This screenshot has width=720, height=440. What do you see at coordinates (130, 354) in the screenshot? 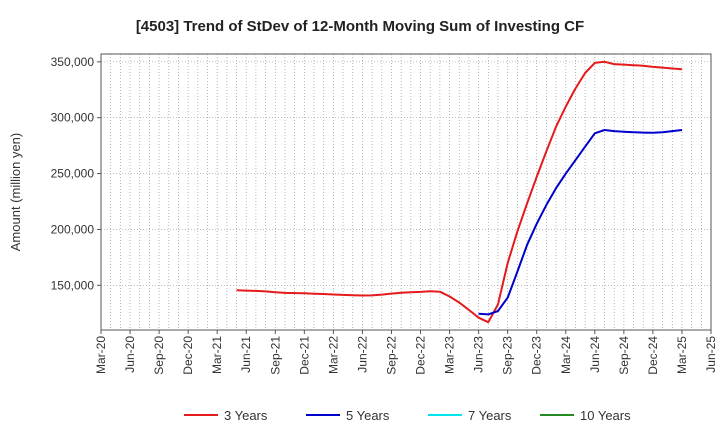
I see `x-tick-label: Jun-20` at bounding box center [130, 354].